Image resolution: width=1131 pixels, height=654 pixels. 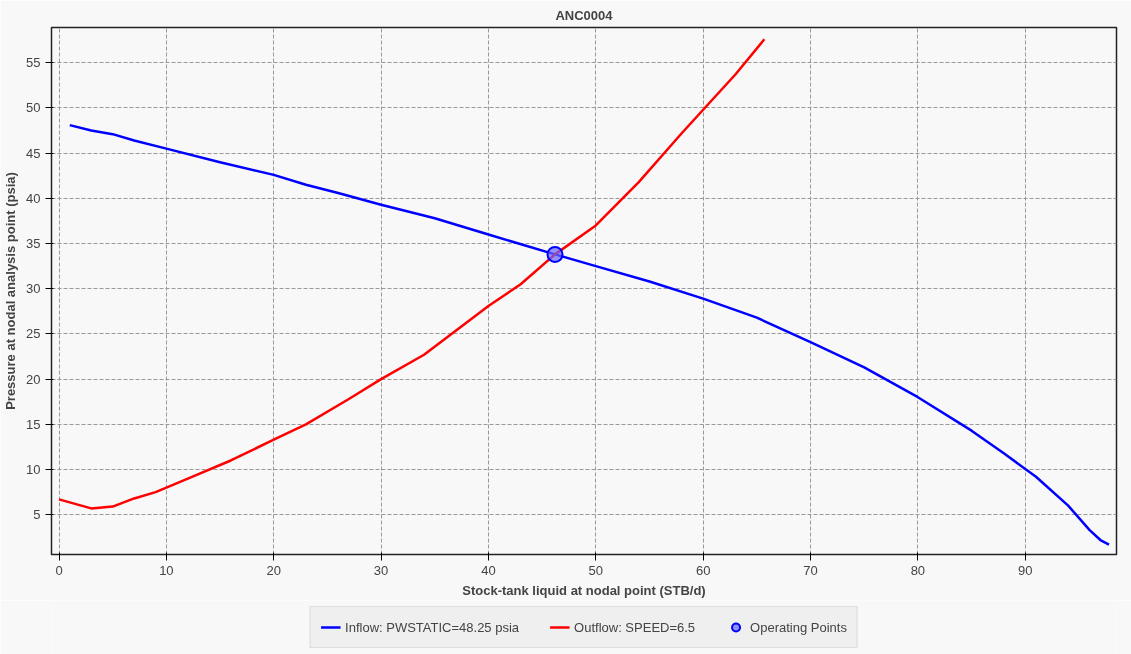 What do you see at coordinates (33, 108) in the screenshot?
I see `y-tick-label: 50` at bounding box center [33, 108].